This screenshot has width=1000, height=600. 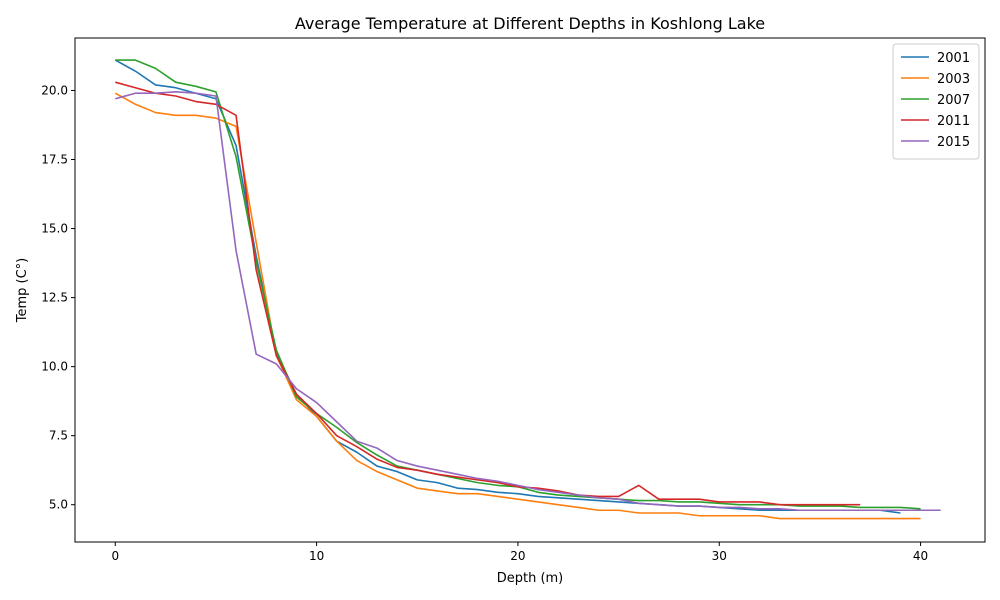 What do you see at coordinates (22, 291) in the screenshot?
I see `y-axis-label: Temp (C°)` at bounding box center [22, 291].